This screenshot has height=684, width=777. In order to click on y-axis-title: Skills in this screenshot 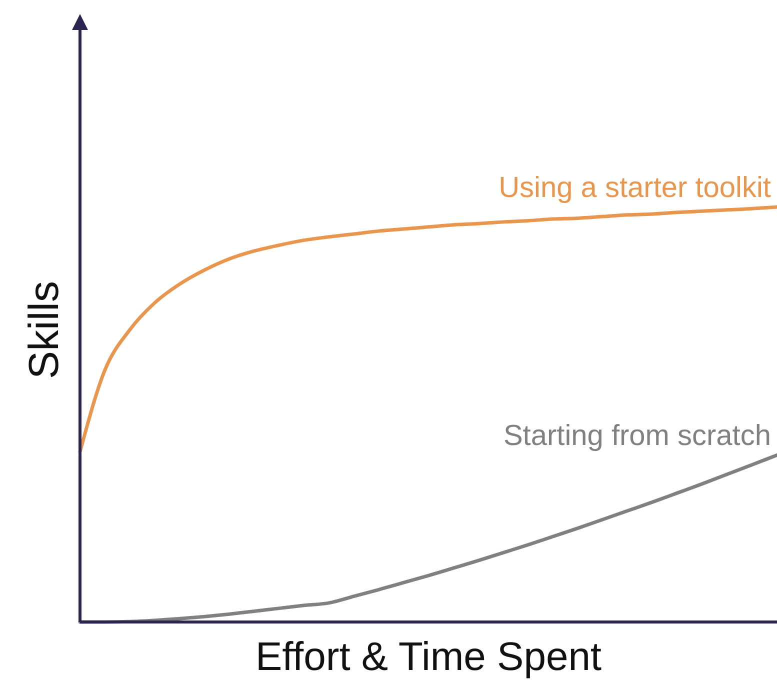, I will do `click(43, 330)`.